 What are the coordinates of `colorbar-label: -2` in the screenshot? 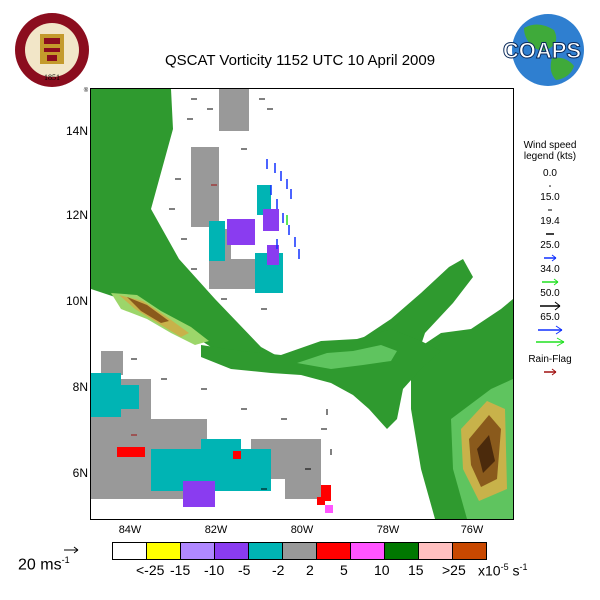 It's located at (278, 570).